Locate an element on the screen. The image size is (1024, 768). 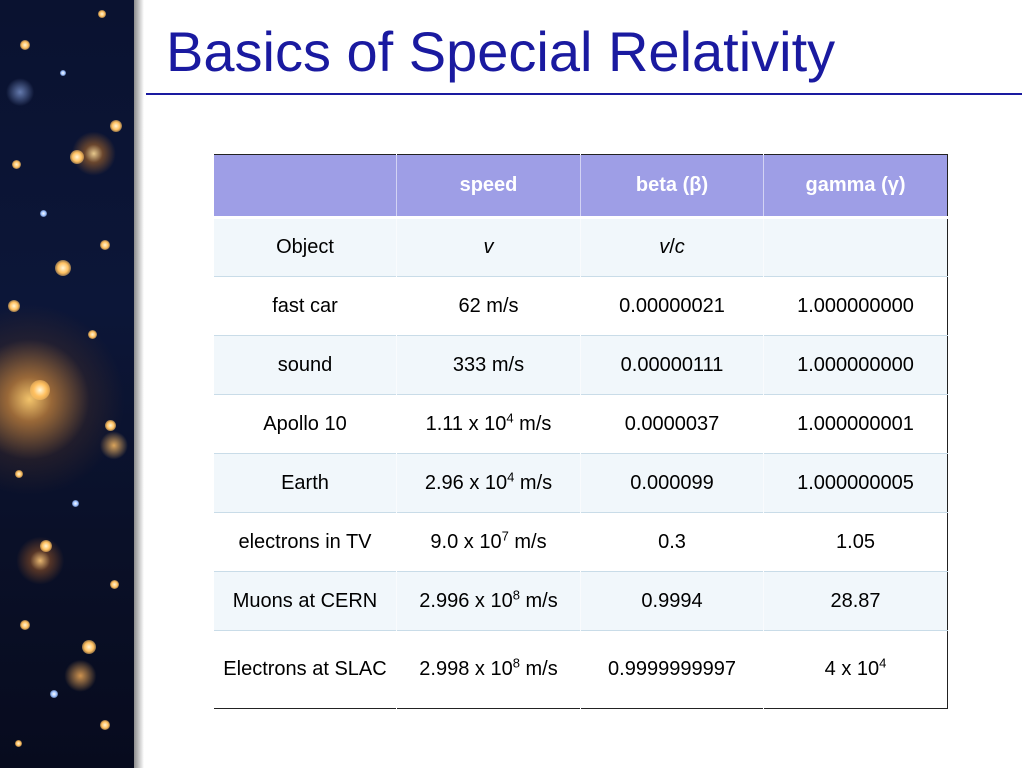
cell-speed: 9.0 x 107 m/s is located at coordinates (488, 542).